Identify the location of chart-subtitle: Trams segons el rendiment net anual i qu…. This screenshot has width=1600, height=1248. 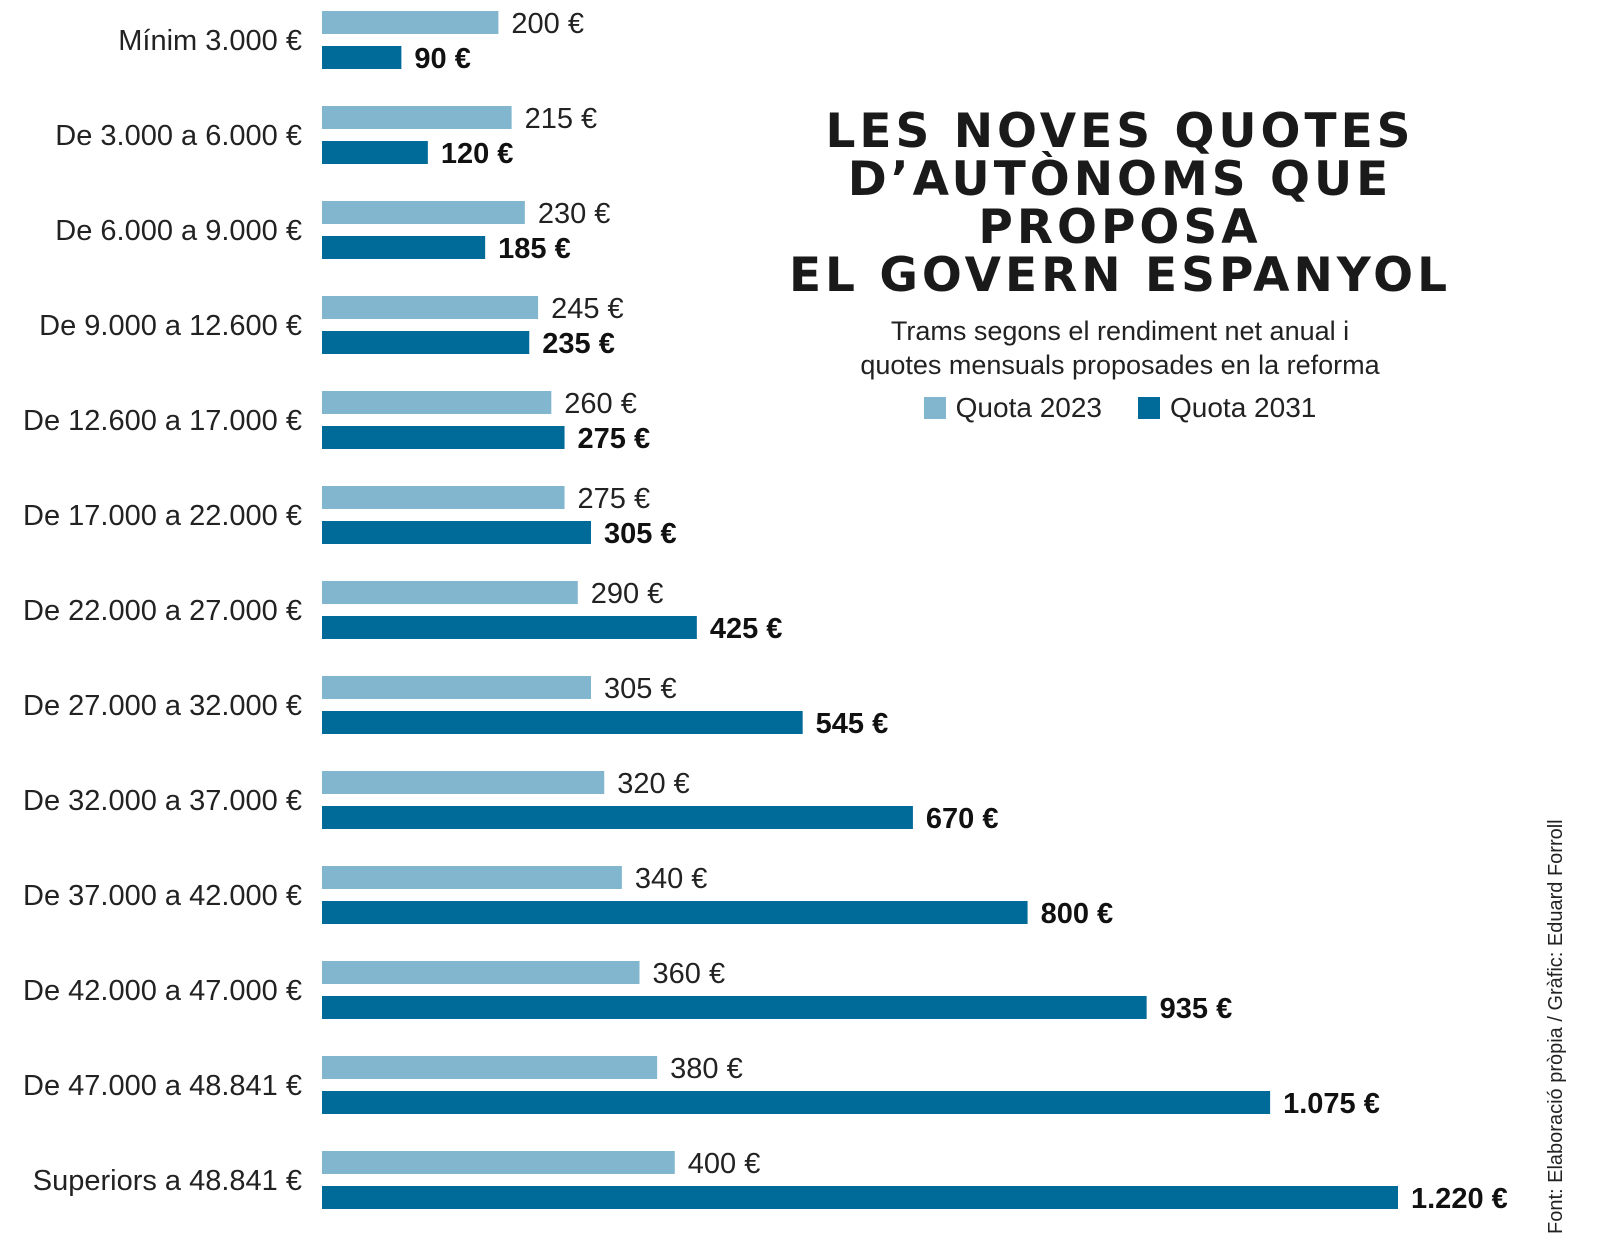
(1120, 348).